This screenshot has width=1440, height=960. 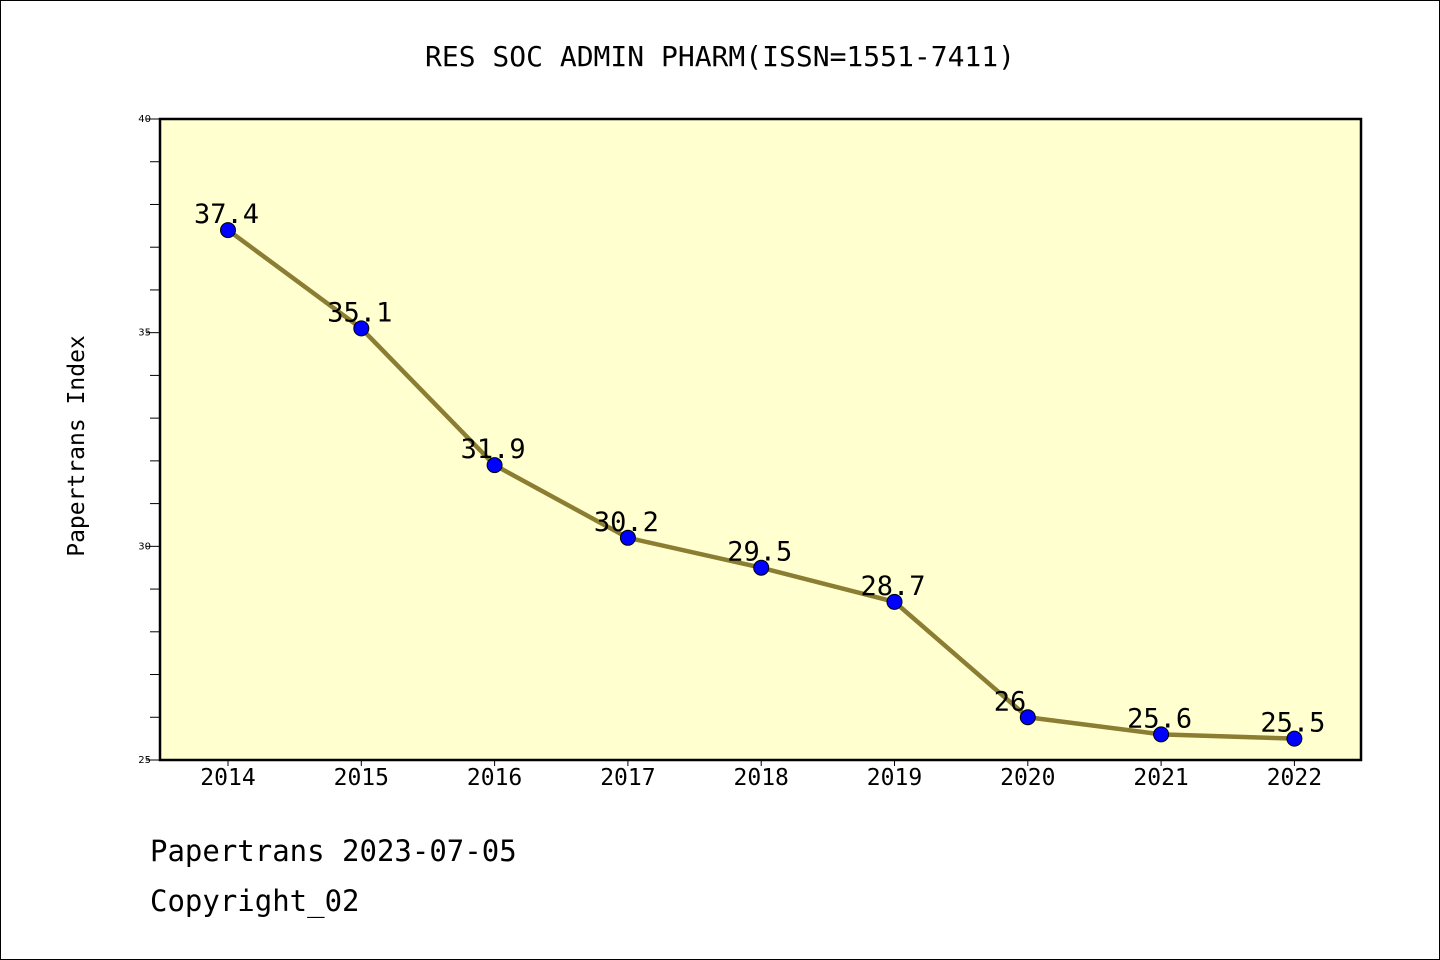 I want to click on data-label: 26, so click(x=1010, y=701).